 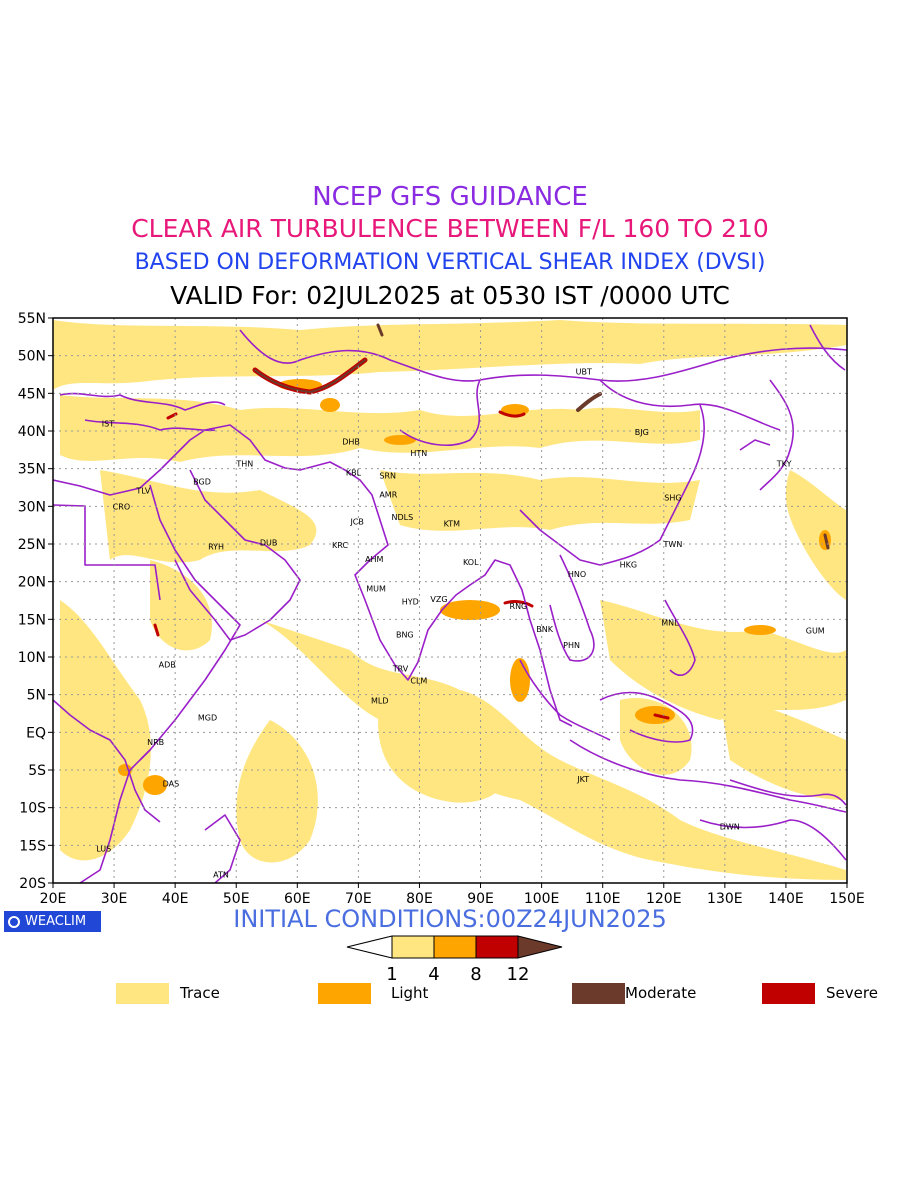 What do you see at coordinates (114, 899) in the screenshot?
I see `lon-tick-label: 30E` at bounding box center [114, 899].